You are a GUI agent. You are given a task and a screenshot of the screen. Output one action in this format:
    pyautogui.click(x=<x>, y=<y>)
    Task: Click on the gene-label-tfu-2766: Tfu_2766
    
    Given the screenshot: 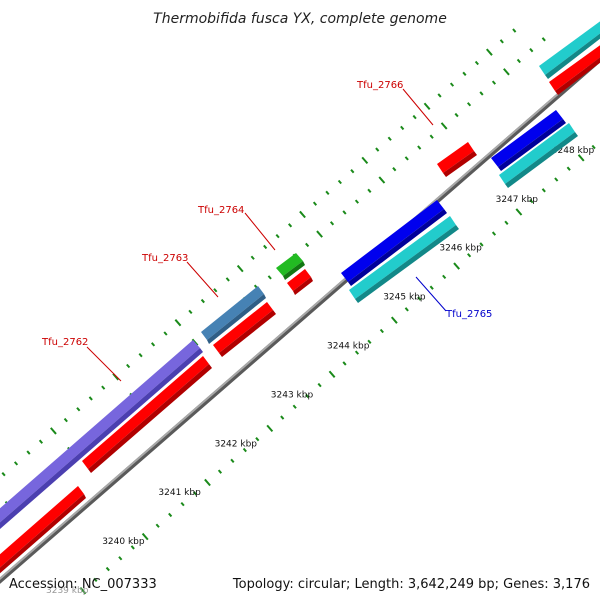 What is the action you would take?
    pyautogui.click(x=395, y=103)
    